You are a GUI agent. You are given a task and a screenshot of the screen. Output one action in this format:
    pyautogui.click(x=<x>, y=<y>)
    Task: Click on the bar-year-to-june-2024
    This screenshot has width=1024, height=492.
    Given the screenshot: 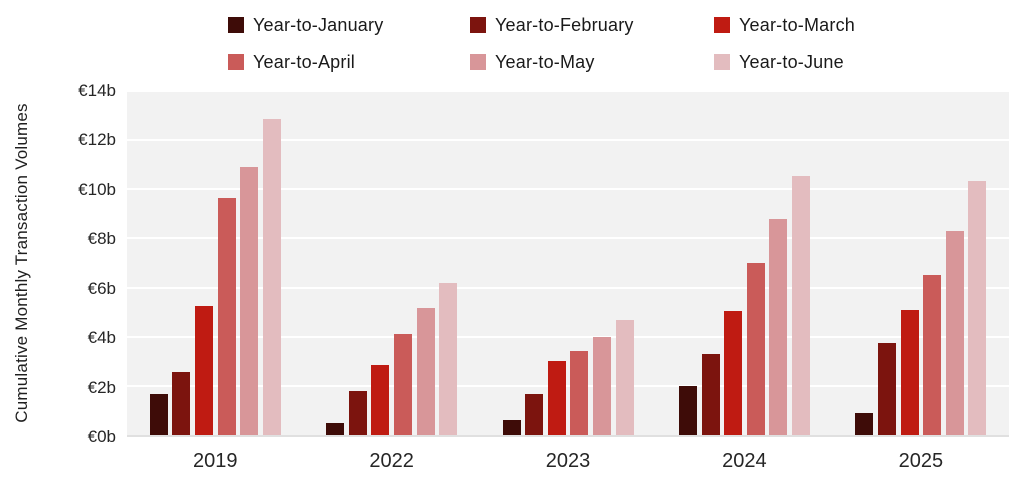 What is the action you would take?
    pyautogui.click(x=800, y=305)
    